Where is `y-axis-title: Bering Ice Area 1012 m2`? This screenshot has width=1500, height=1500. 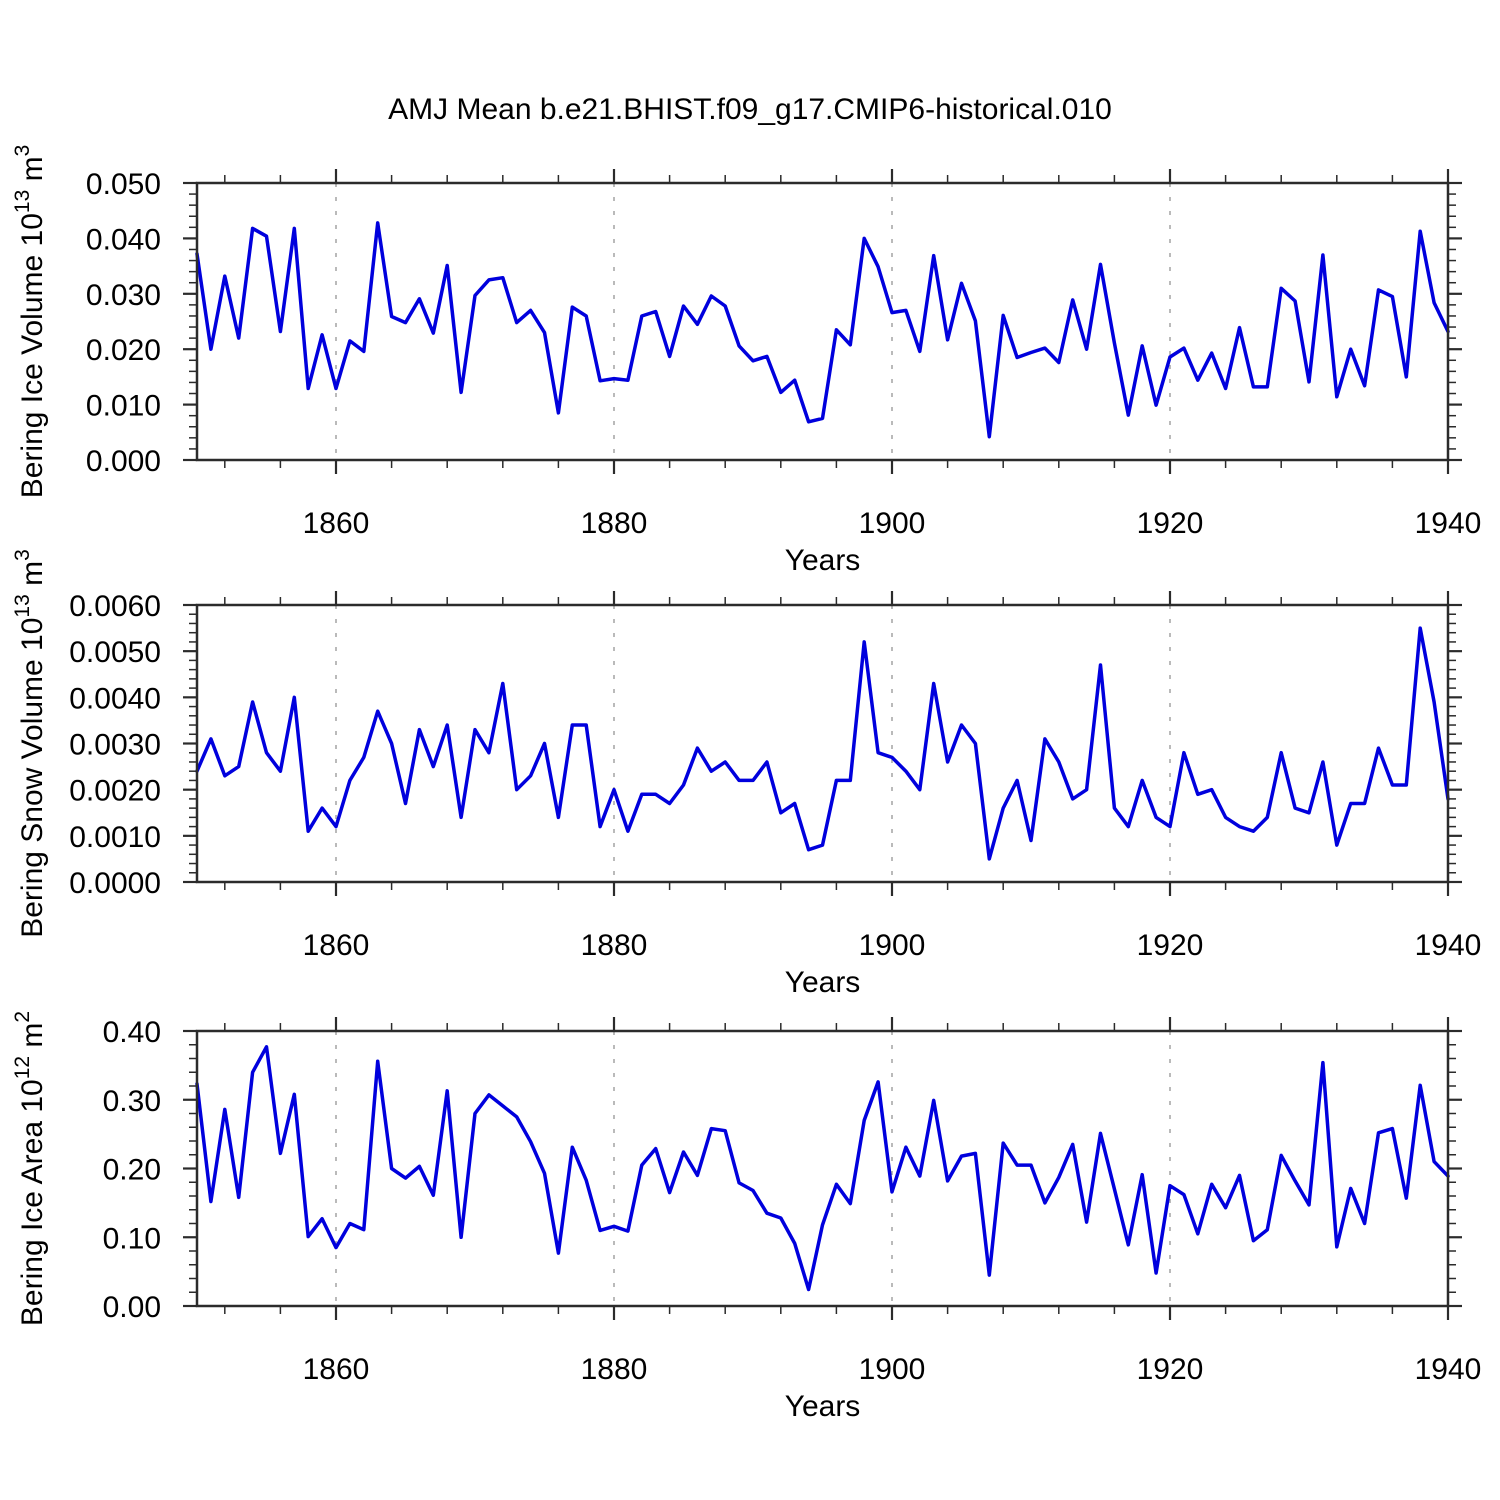
y-axis-title: Bering Ice Area 1012 m2 is located at coordinates (30, 1168).